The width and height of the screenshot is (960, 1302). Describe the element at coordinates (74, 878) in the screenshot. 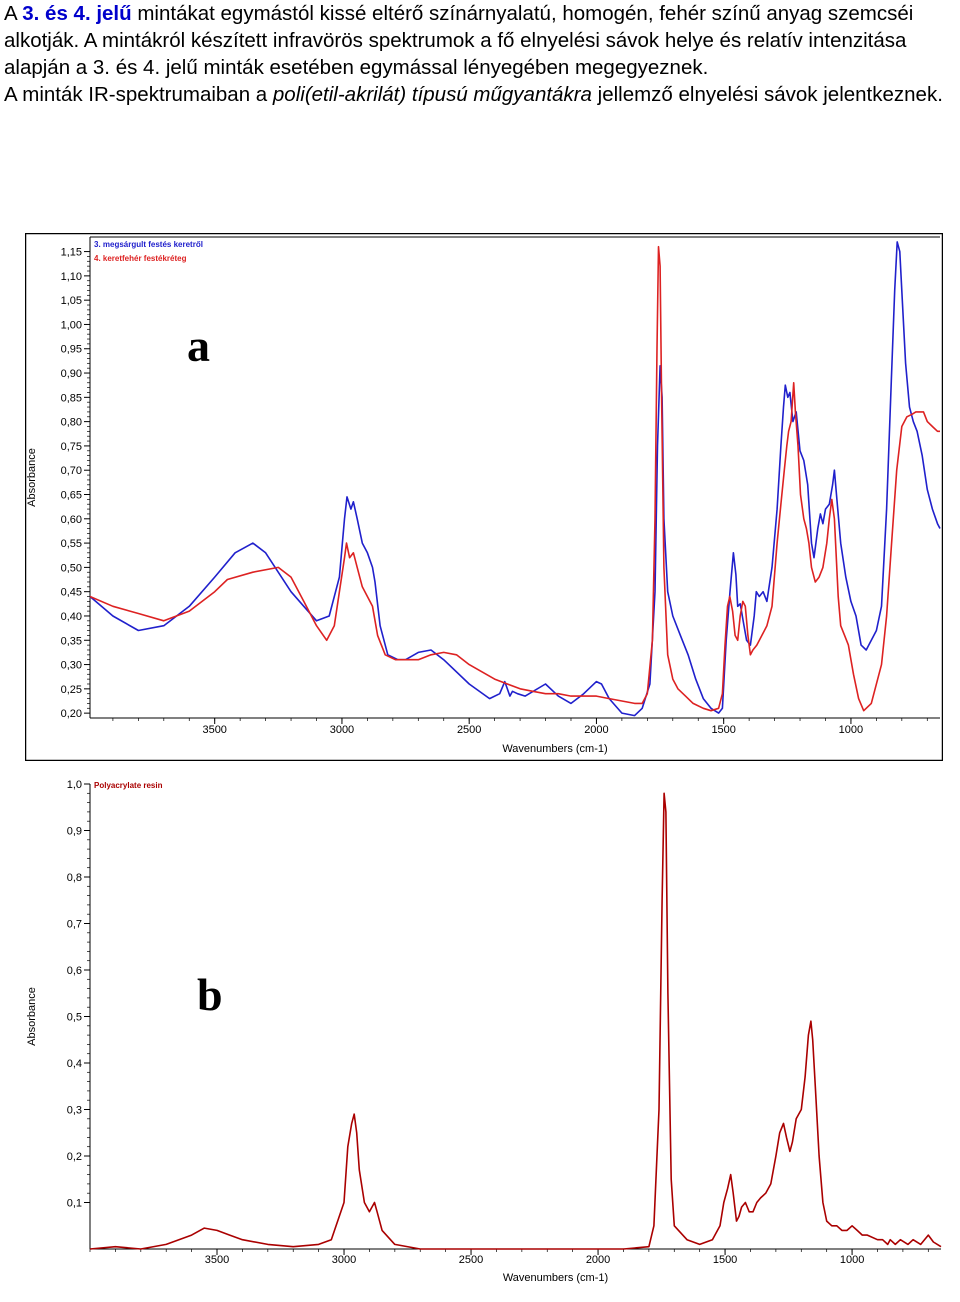

I see `y-tick-label: 0,8` at that location.